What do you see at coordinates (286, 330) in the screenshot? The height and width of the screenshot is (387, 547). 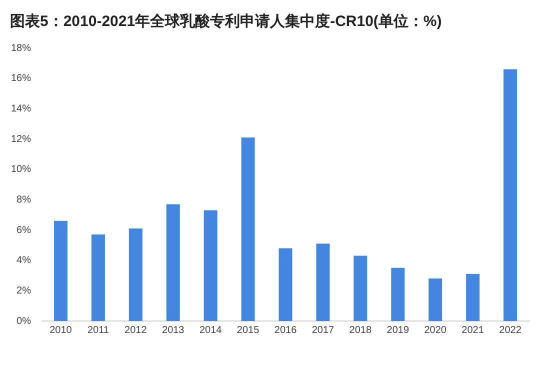 I see `x-tick-label: 2016` at bounding box center [286, 330].